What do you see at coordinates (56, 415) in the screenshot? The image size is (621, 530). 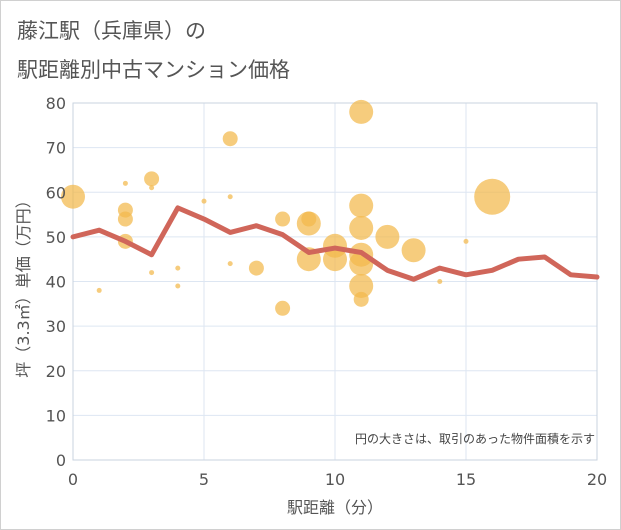 I see `y-tick-label: 10` at bounding box center [56, 415].